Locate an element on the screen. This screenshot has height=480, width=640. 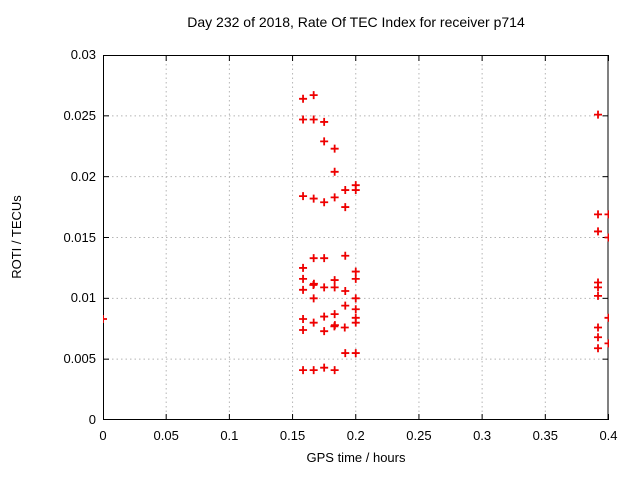
x-tick-label: 0.1 is located at coordinates (229, 435).